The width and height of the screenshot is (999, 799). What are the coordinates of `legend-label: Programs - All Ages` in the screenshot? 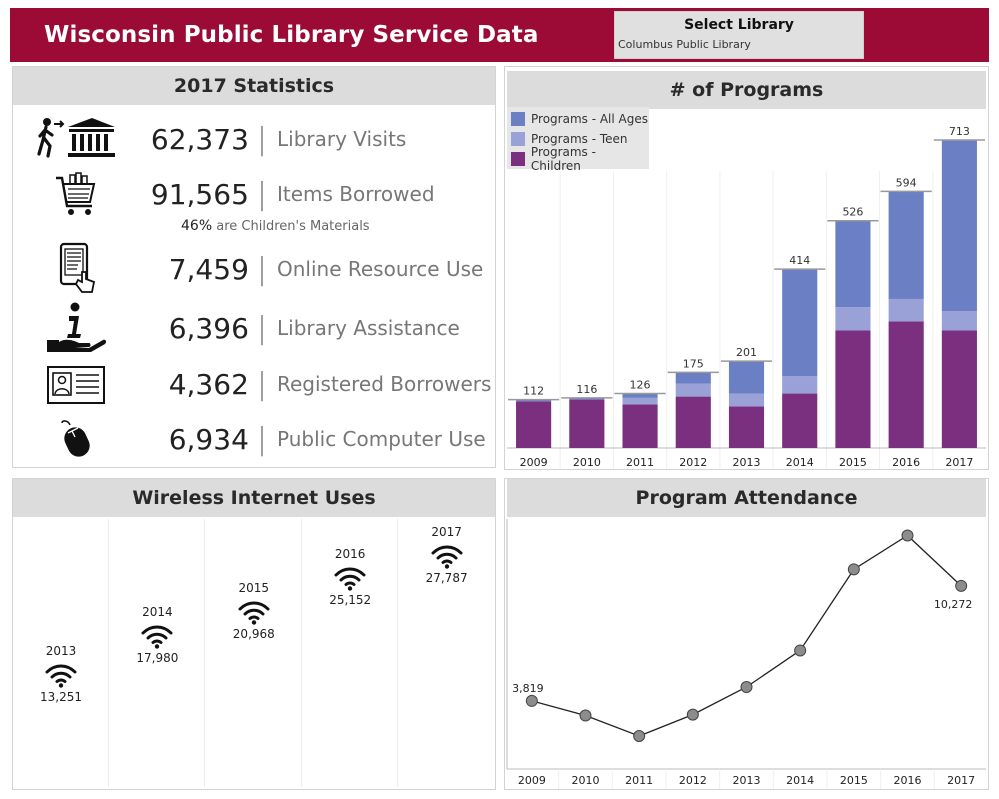 It's located at (589, 119).